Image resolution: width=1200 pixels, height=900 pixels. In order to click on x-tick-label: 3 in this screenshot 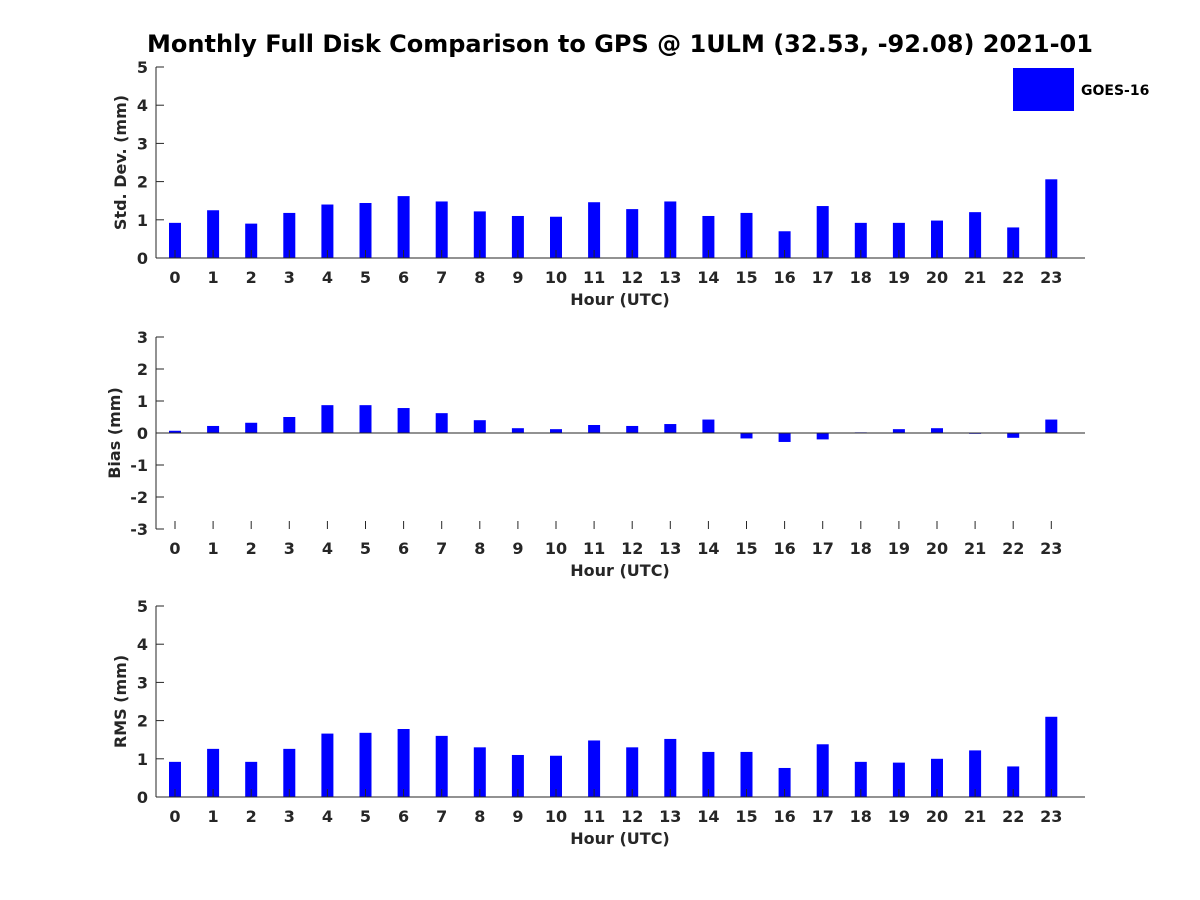, I will do `click(289, 277)`.